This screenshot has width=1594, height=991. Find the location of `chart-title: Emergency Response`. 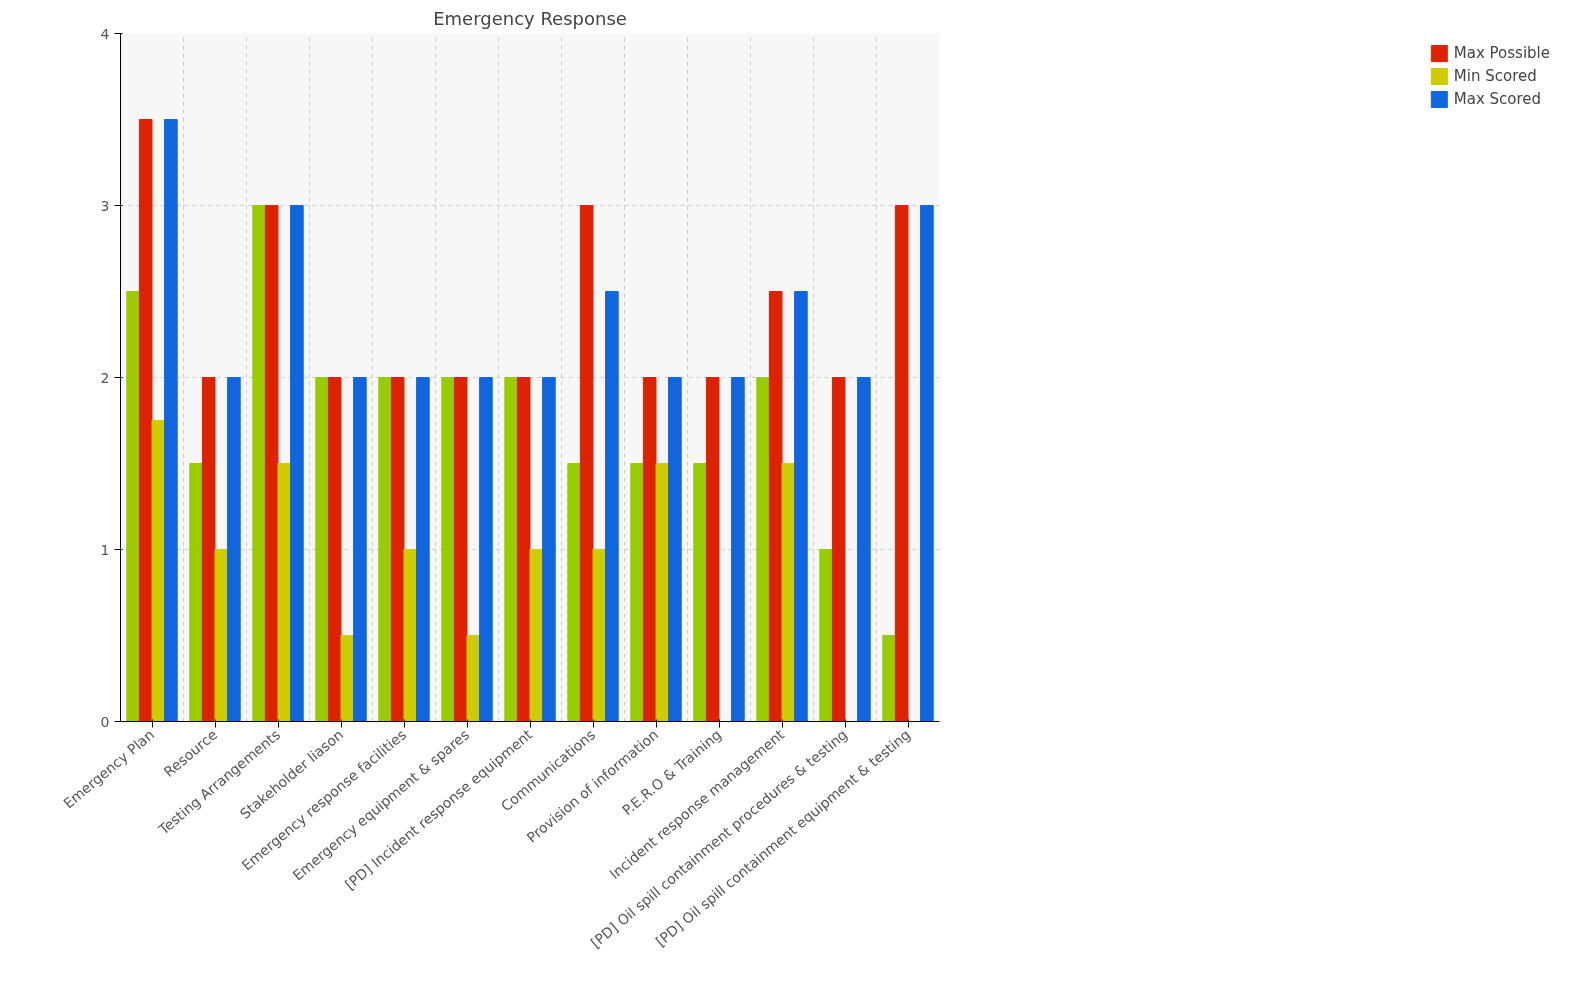

chart-title: Emergency Response is located at coordinates (530, 18).